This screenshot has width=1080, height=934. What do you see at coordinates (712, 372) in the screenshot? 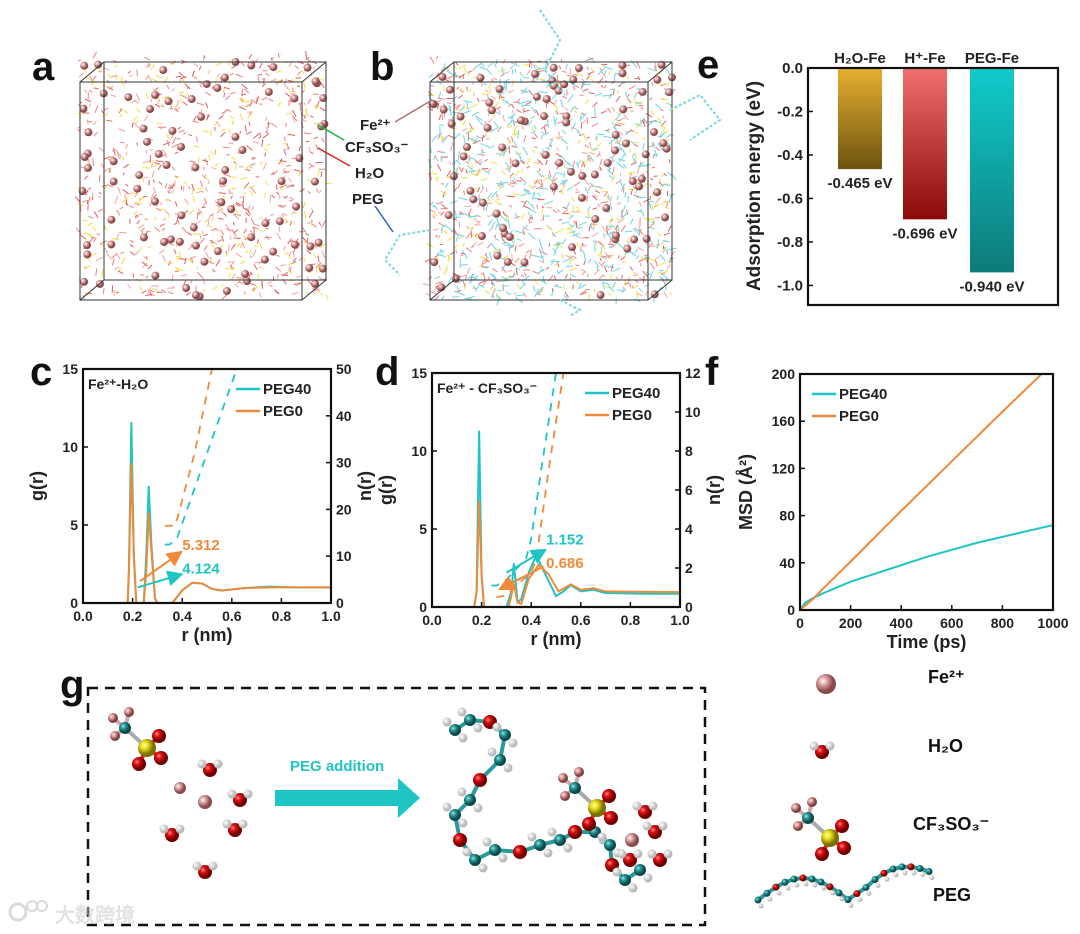
I see `panel-label-f: f` at bounding box center [712, 372].